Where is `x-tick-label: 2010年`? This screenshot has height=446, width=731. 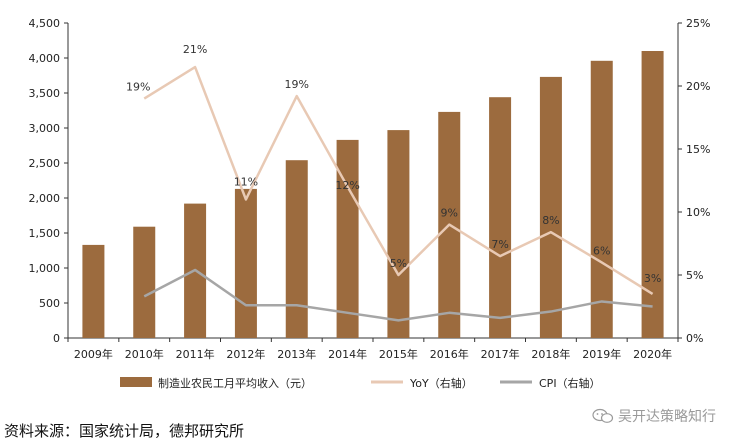 x-tick-label: 2010年 is located at coordinates (144, 354).